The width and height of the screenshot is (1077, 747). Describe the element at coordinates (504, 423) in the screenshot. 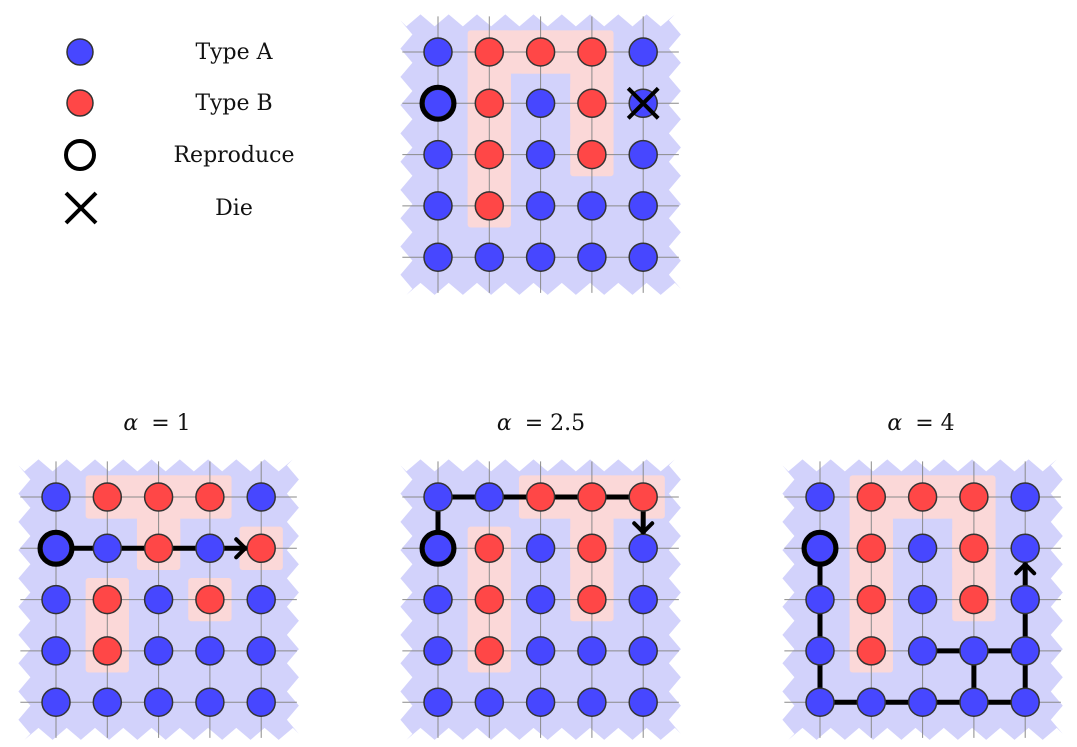

I see `title-alpha-2.5-symbol: α` at that location.